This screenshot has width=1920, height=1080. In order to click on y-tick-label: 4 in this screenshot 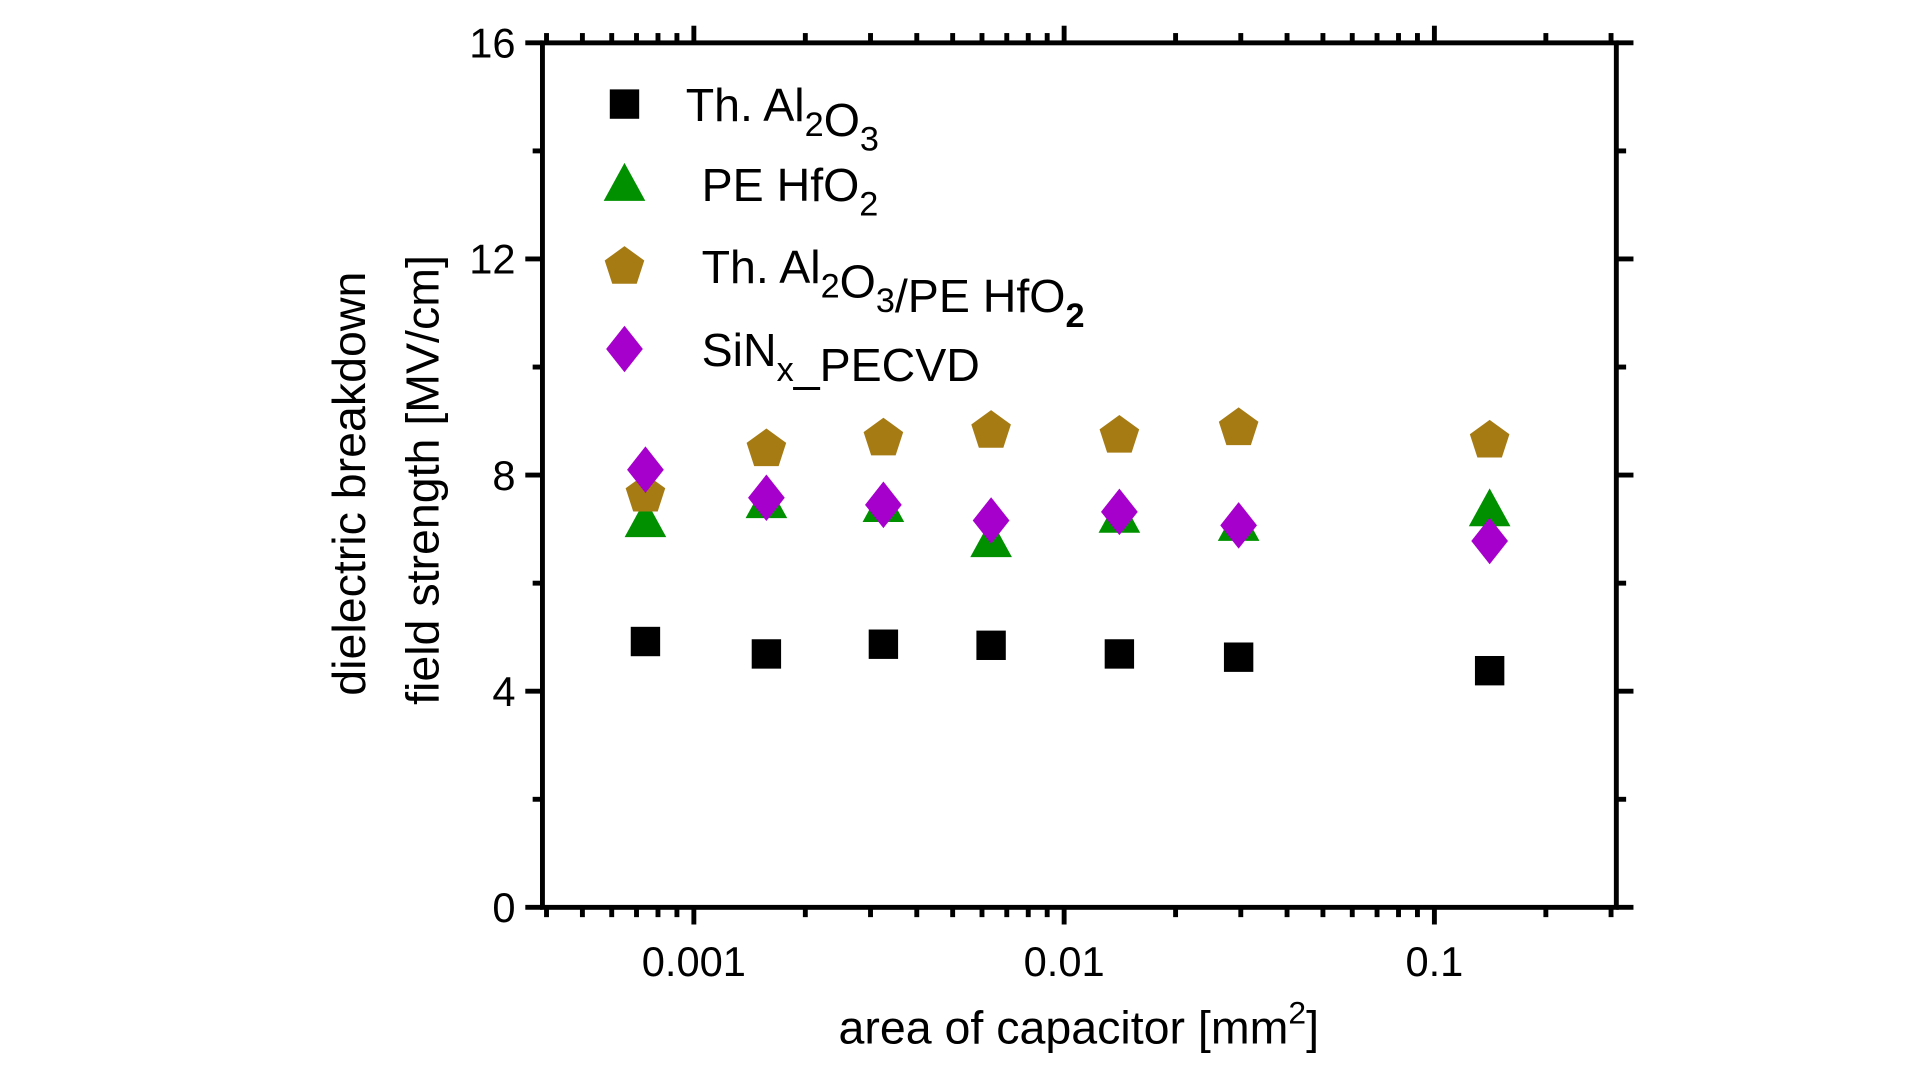, I will do `click(503, 691)`.